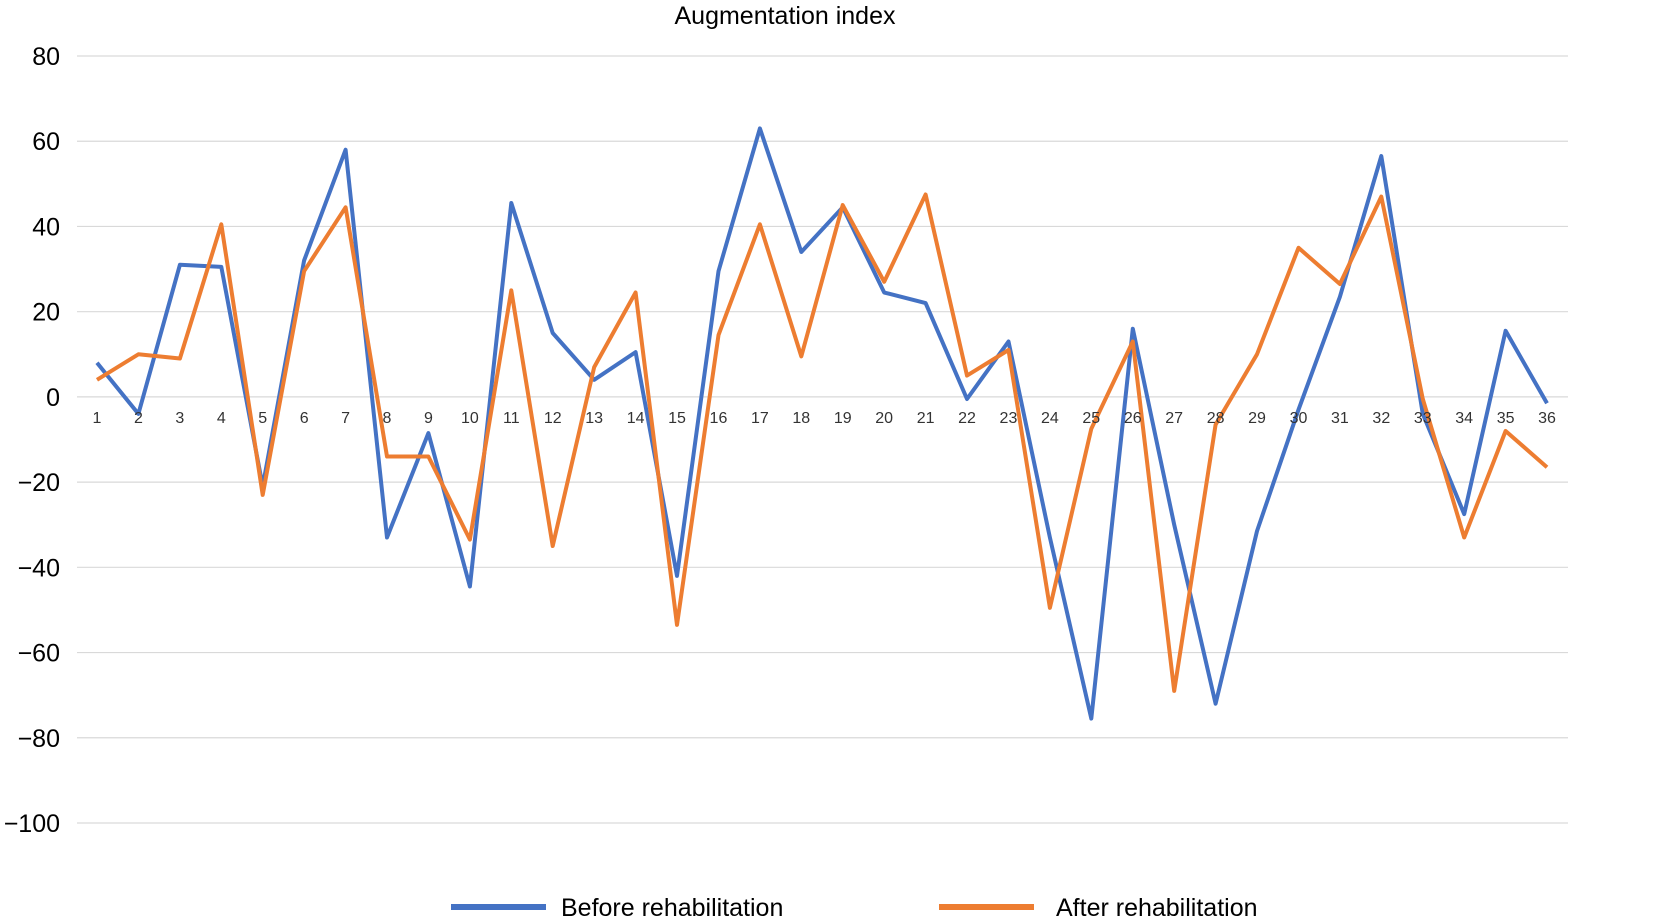 This screenshot has height=920, width=1664. Describe the element at coordinates (511, 418) in the screenshot. I see `x-tick-label: 11` at that location.